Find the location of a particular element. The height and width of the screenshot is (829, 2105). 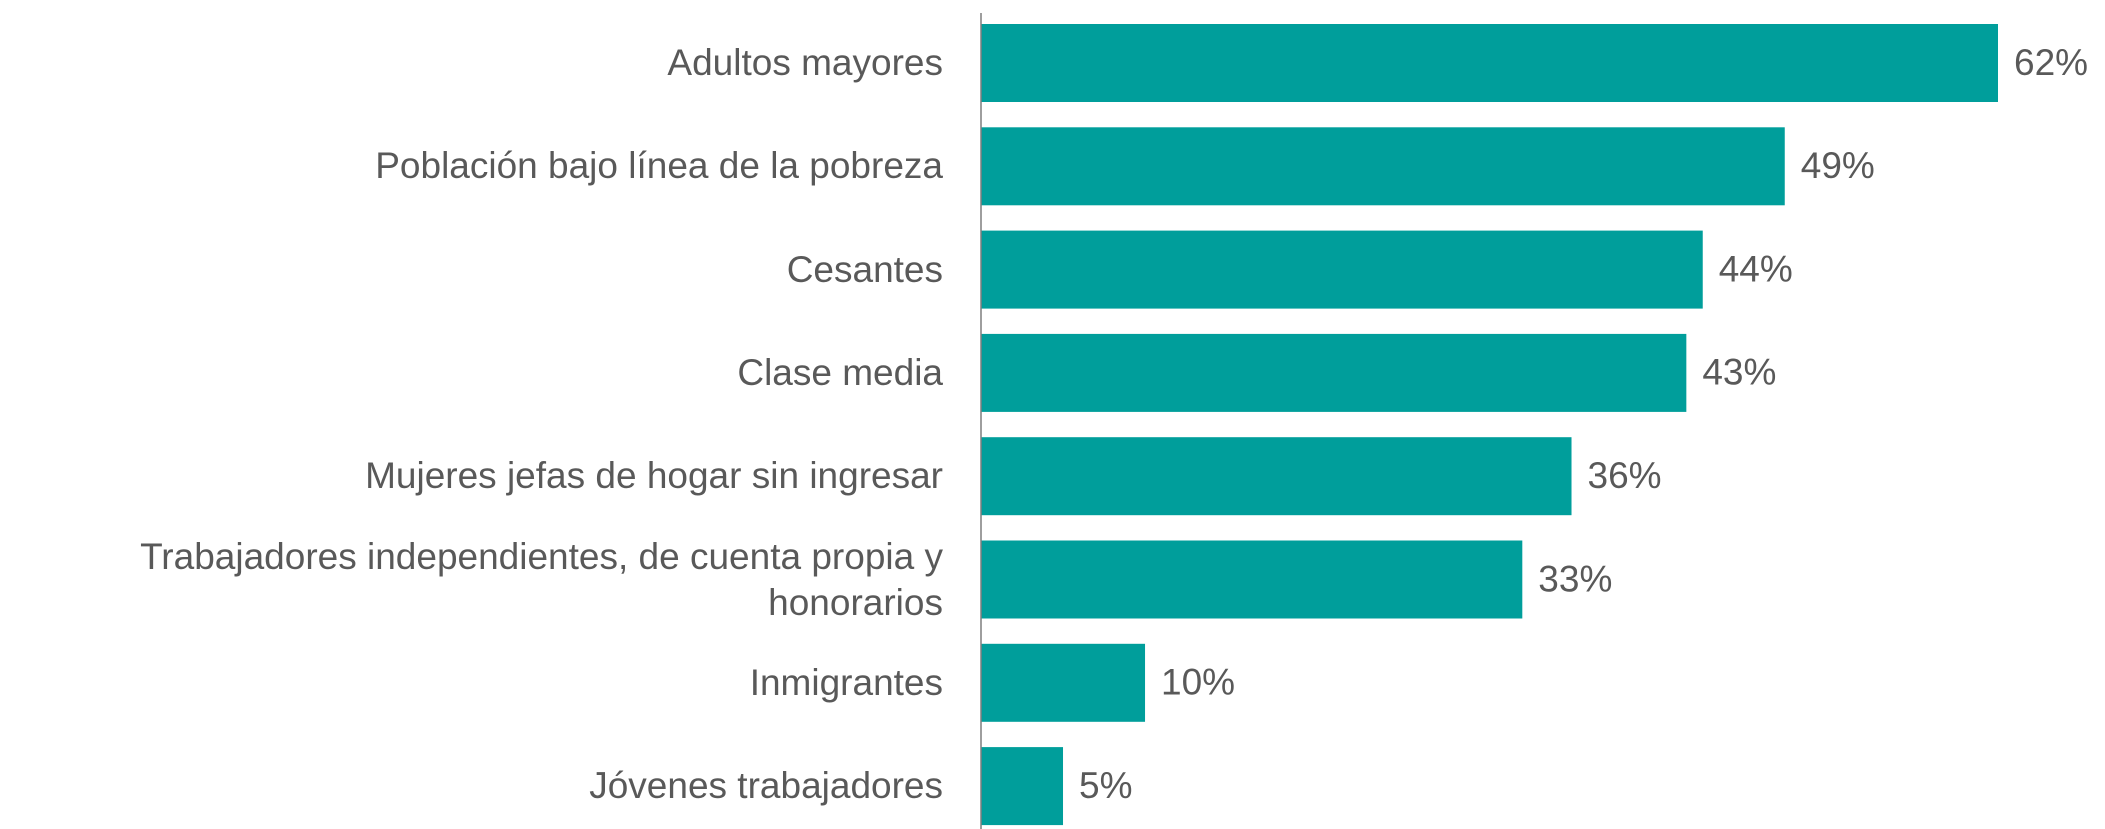

value-label: 44% is located at coordinates (1756, 268).